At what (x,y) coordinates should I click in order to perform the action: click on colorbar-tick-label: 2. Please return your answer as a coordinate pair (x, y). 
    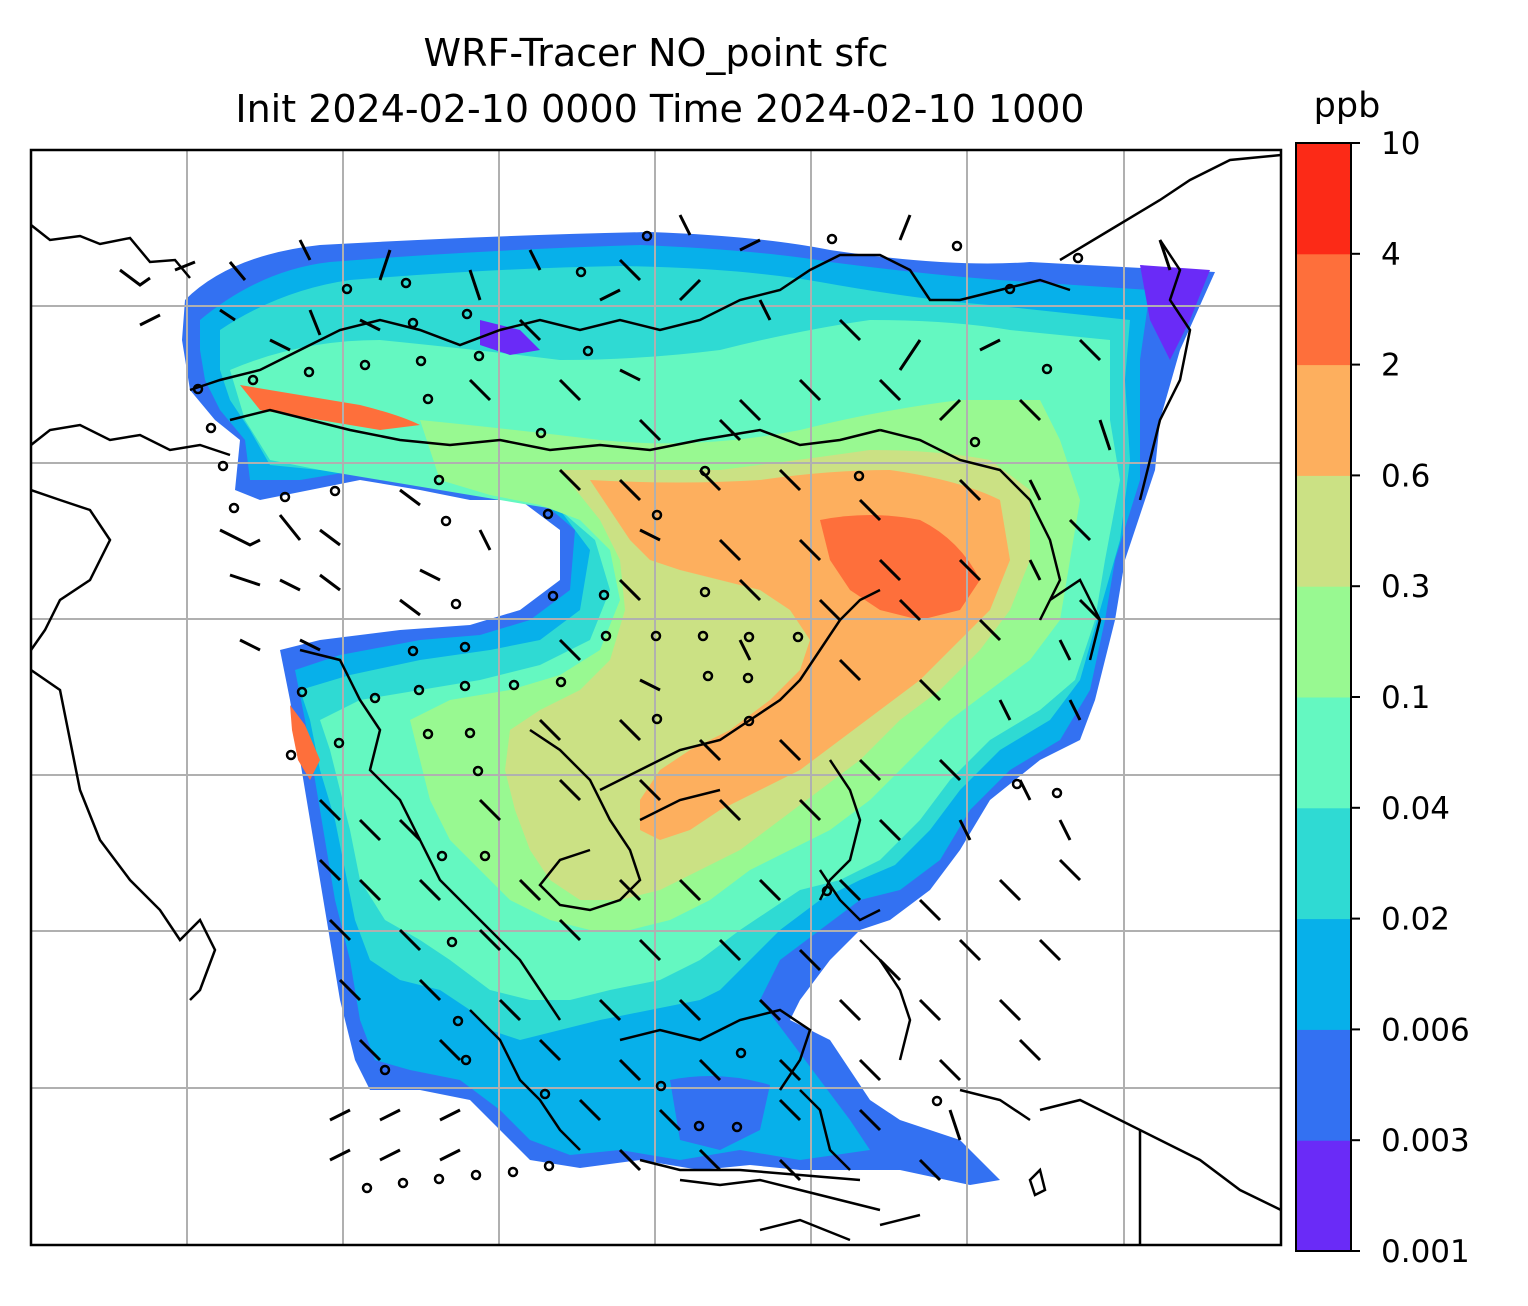
    Looking at the image, I should click on (1391, 366).